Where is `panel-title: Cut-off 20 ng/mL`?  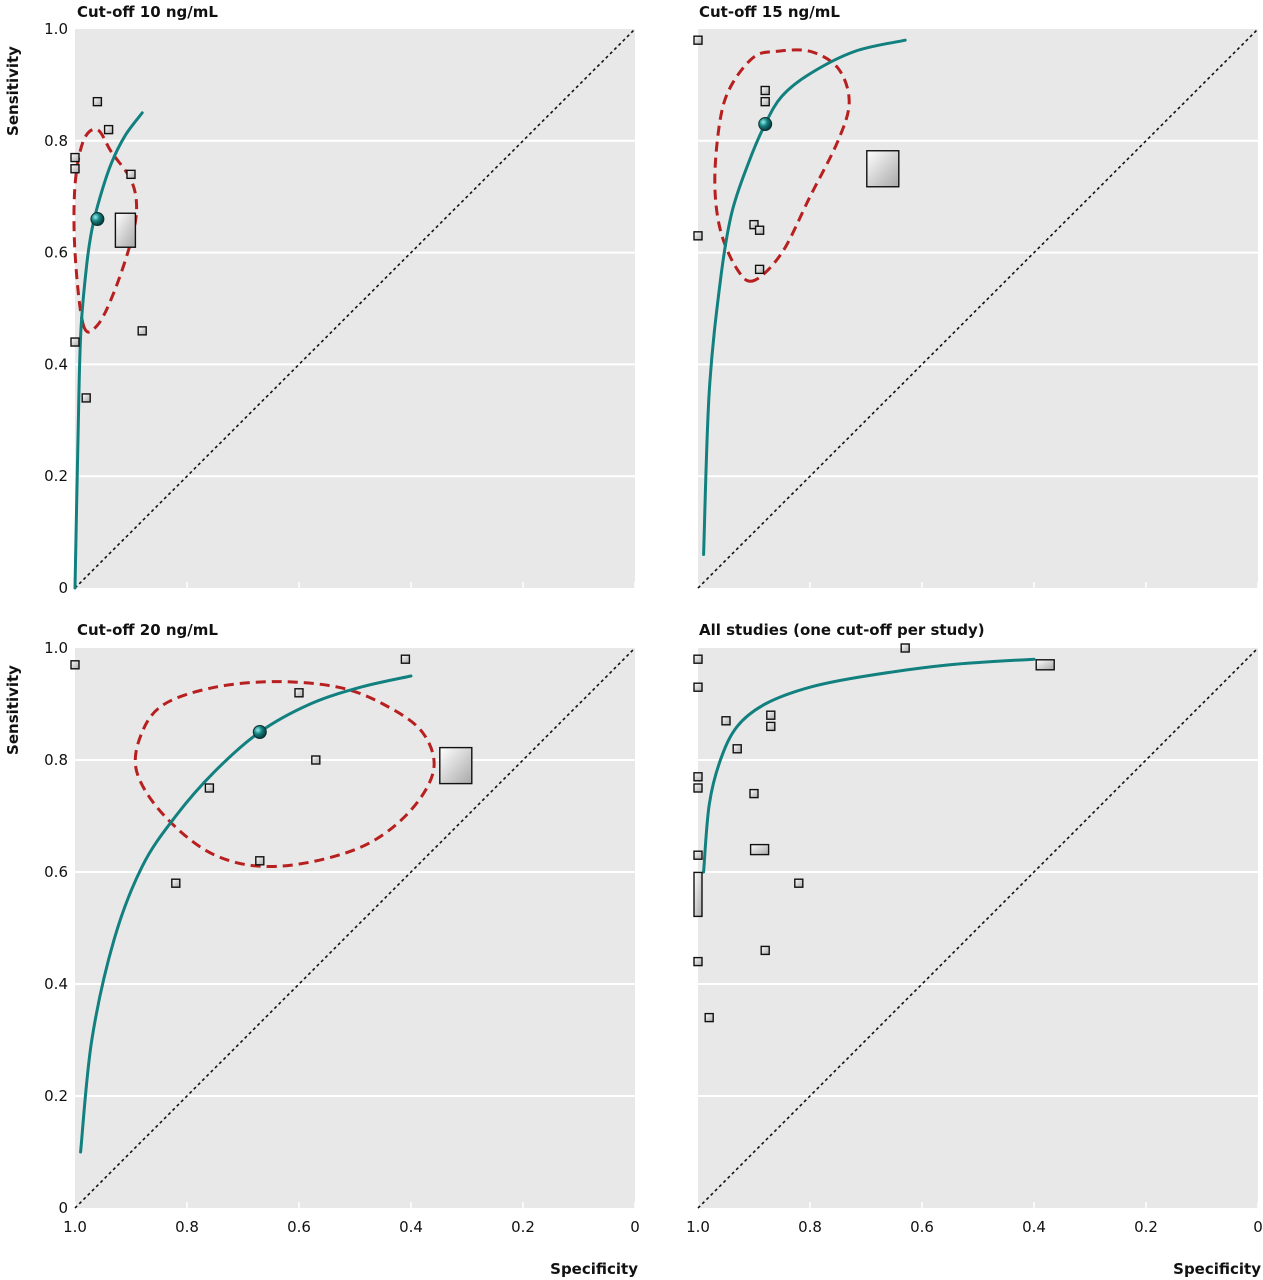 panel-title: Cut-off 20 ng/mL is located at coordinates (147, 630).